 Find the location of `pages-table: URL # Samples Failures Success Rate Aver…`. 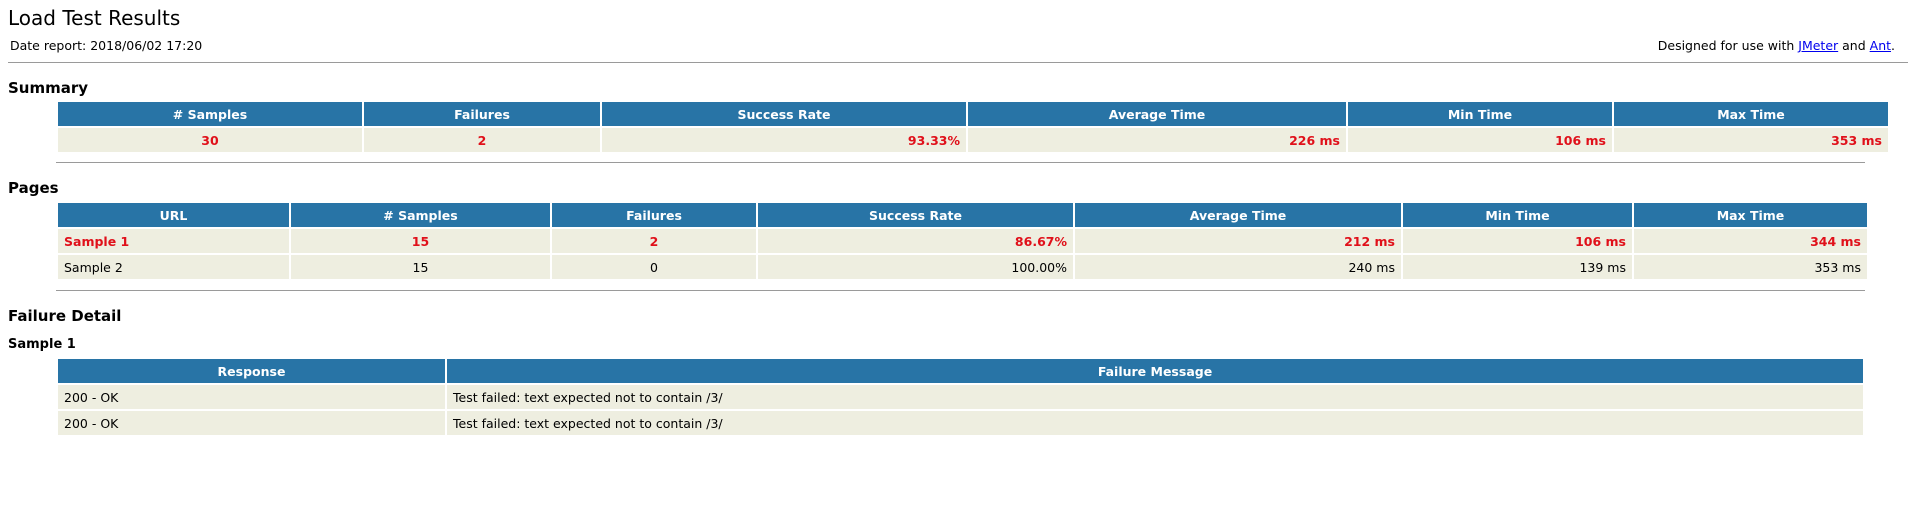

pages-table: URL # Samples Failures Success Rate Aver… is located at coordinates (962, 241).